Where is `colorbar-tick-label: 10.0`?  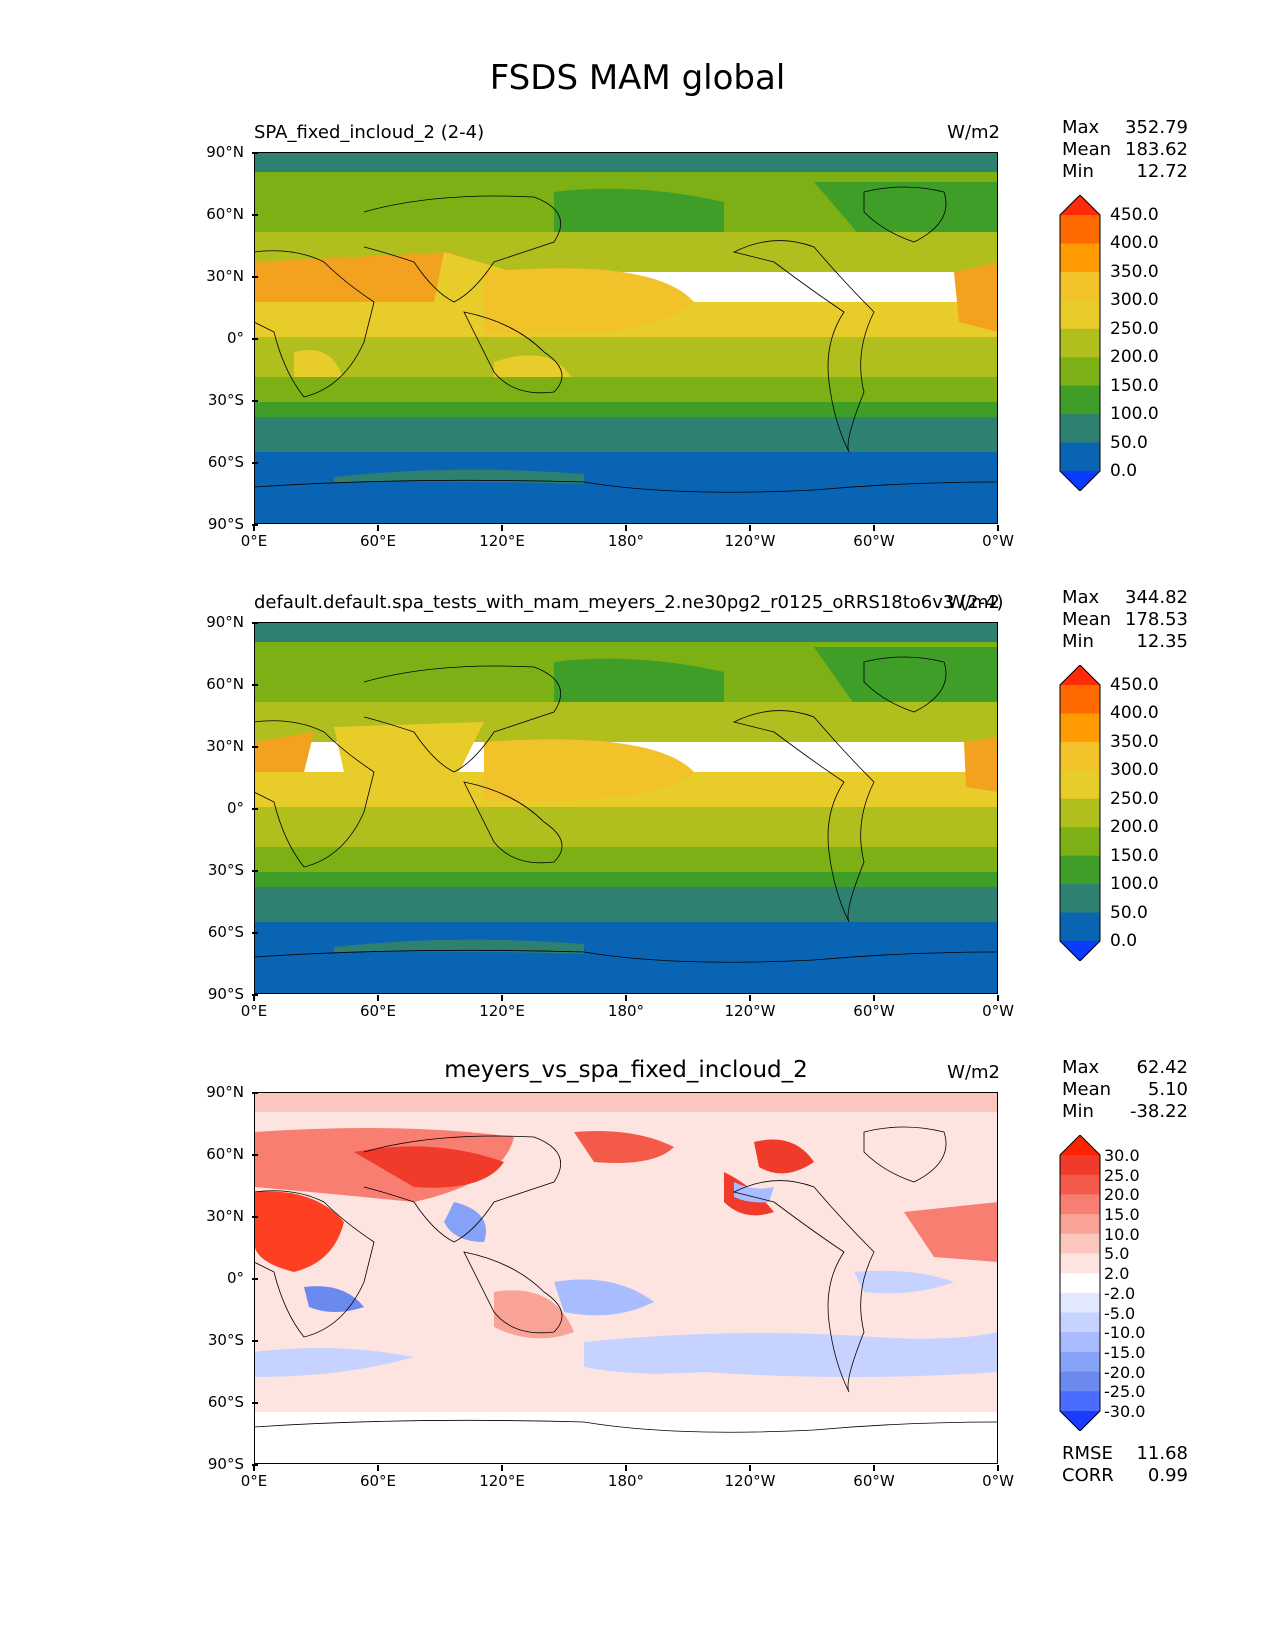
colorbar-tick-label: 10.0 is located at coordinates (1122, 1234).